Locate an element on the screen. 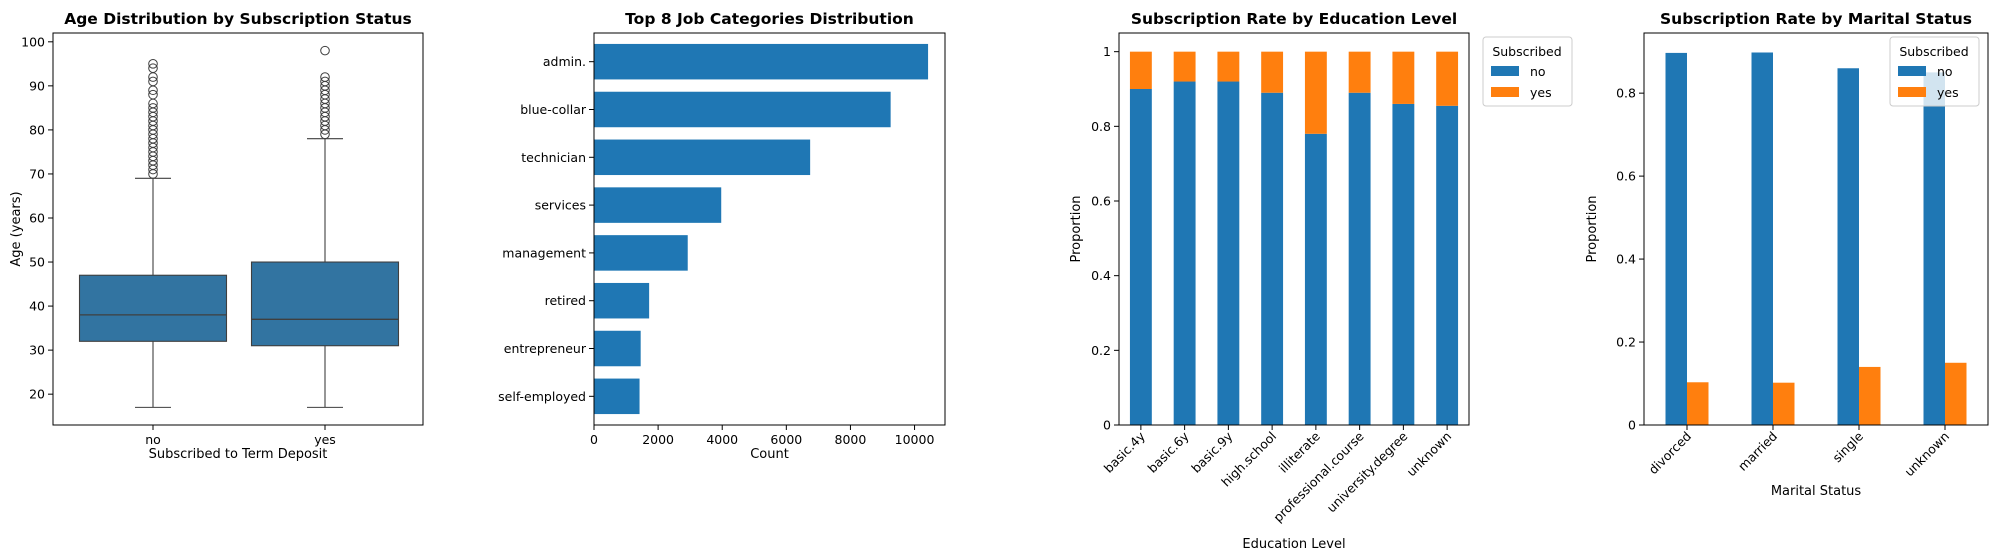 The width and height of the screenshot is (1990, 559). y-tick-label: 40 is located at coordinates (37, 306).